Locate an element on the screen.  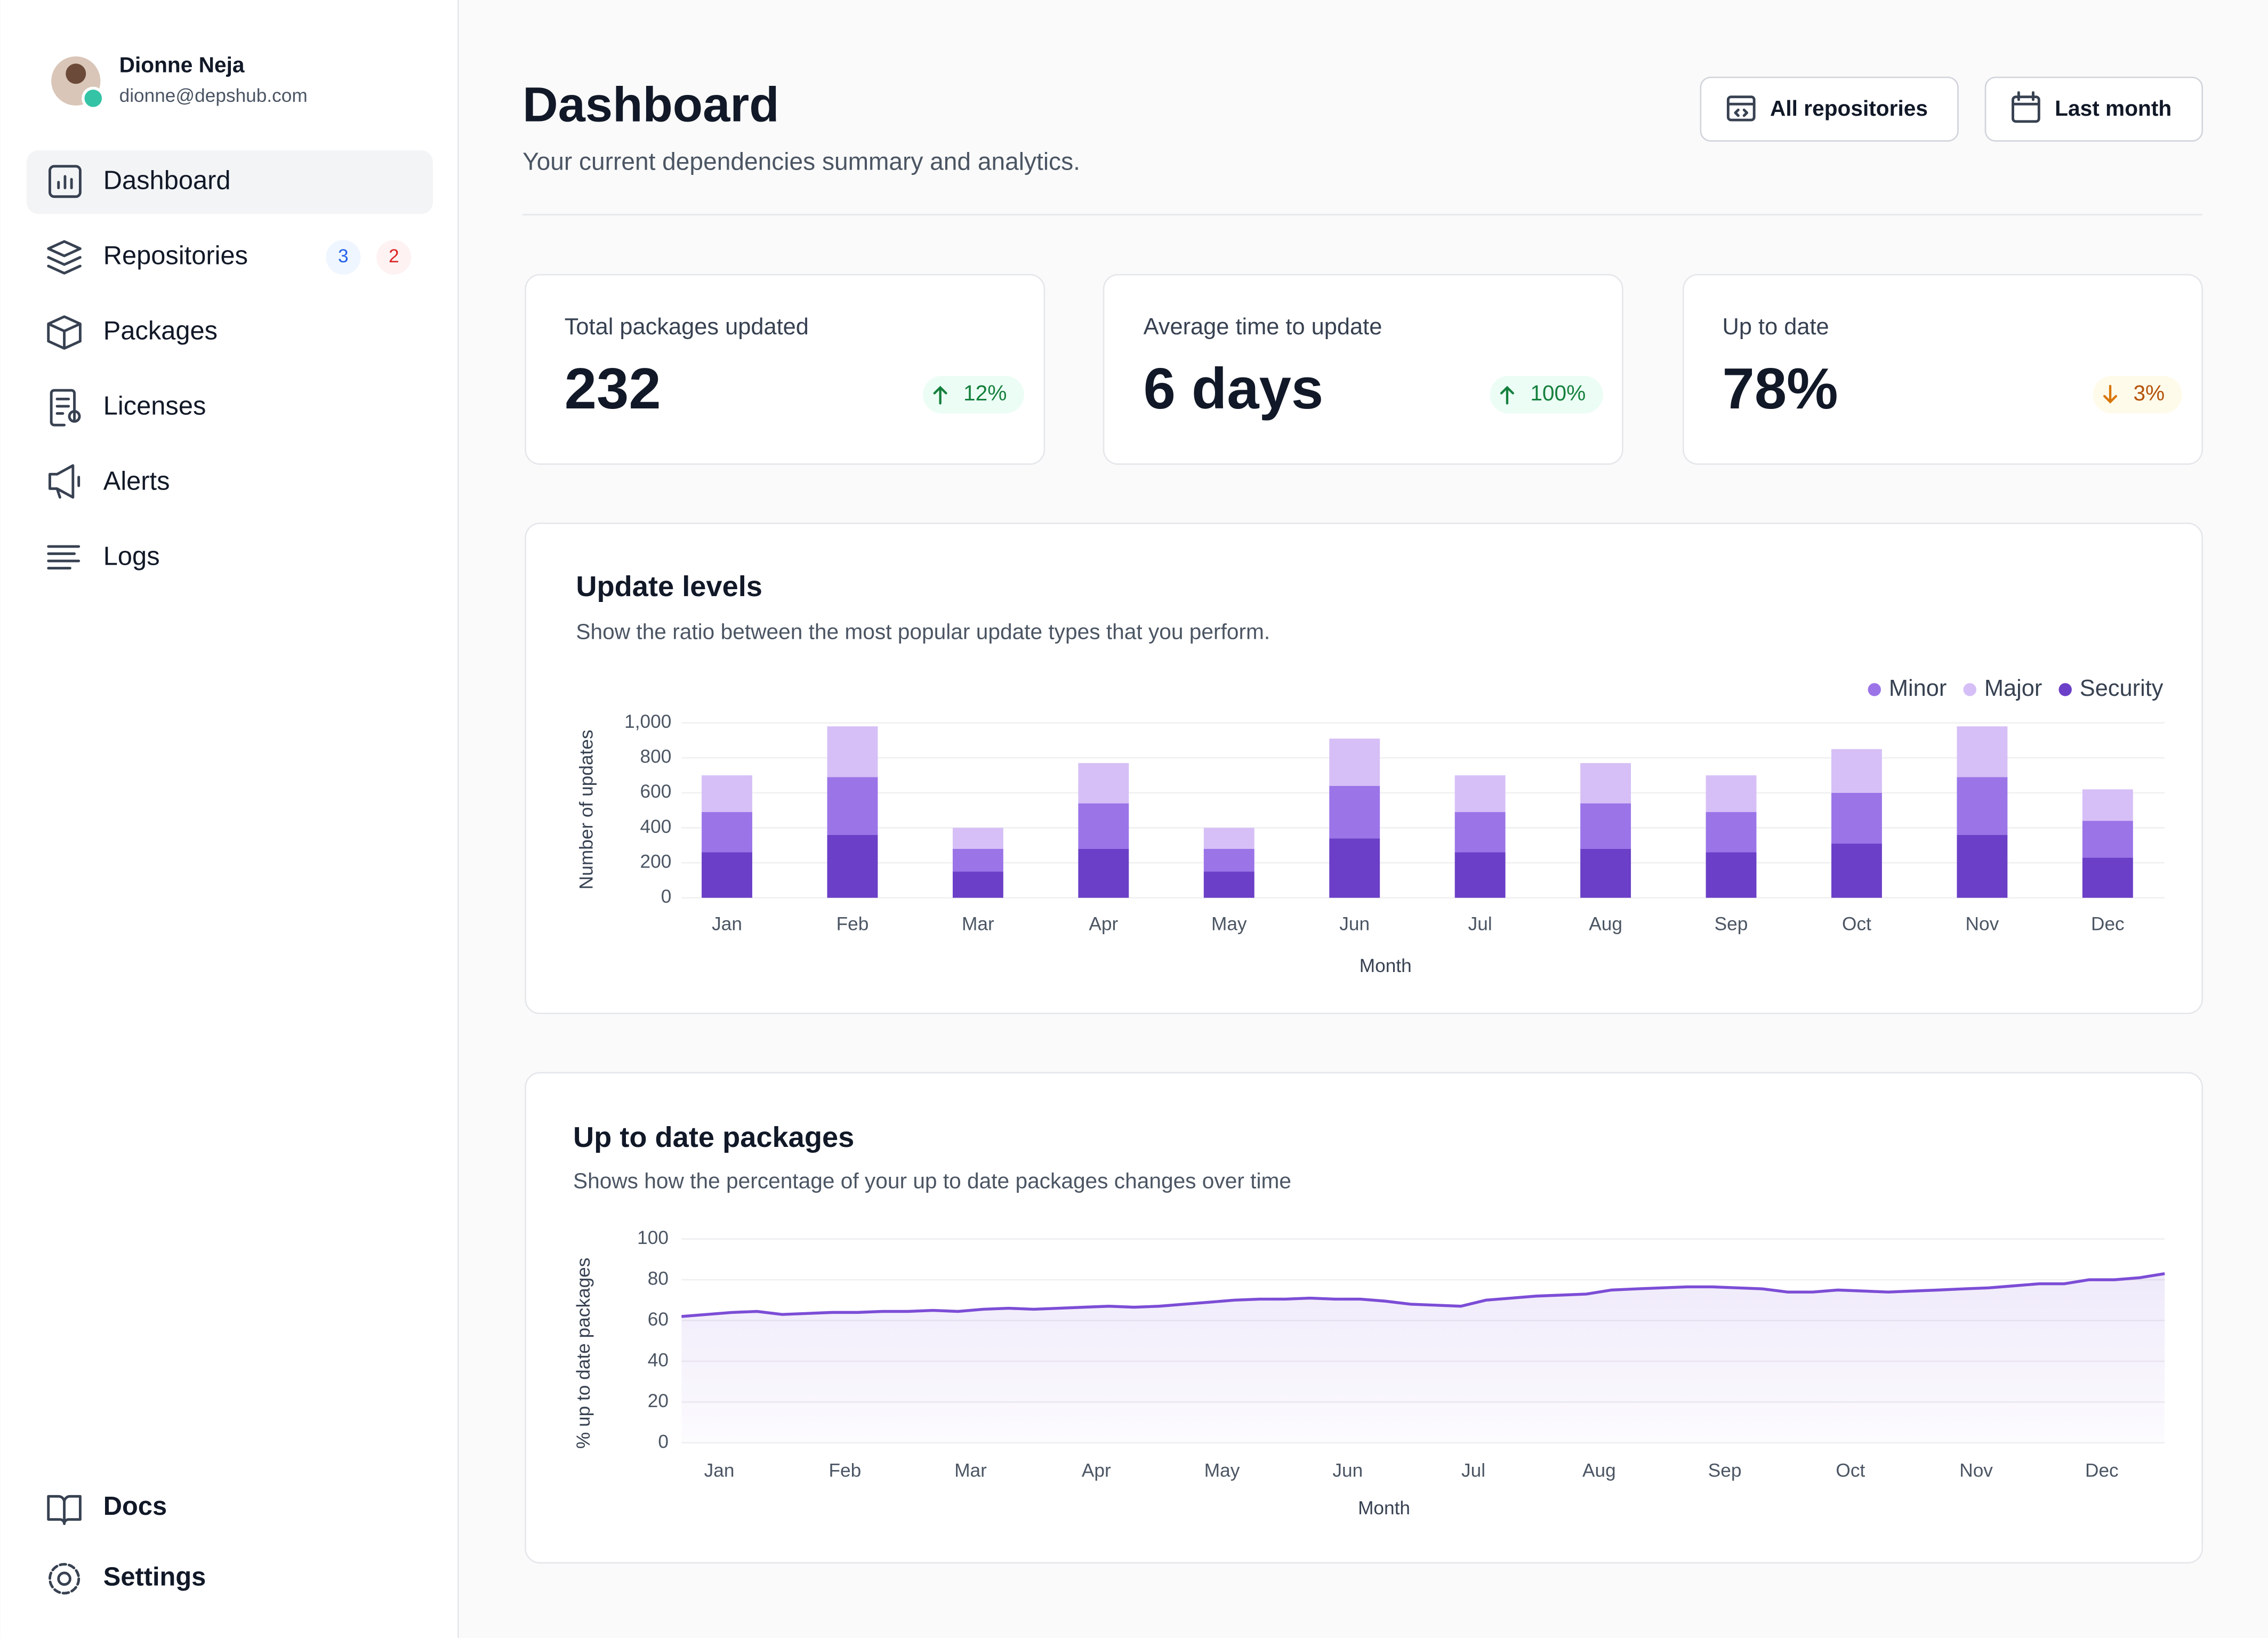
stat-label: Total packages updated is located at coordinates (687, 327).